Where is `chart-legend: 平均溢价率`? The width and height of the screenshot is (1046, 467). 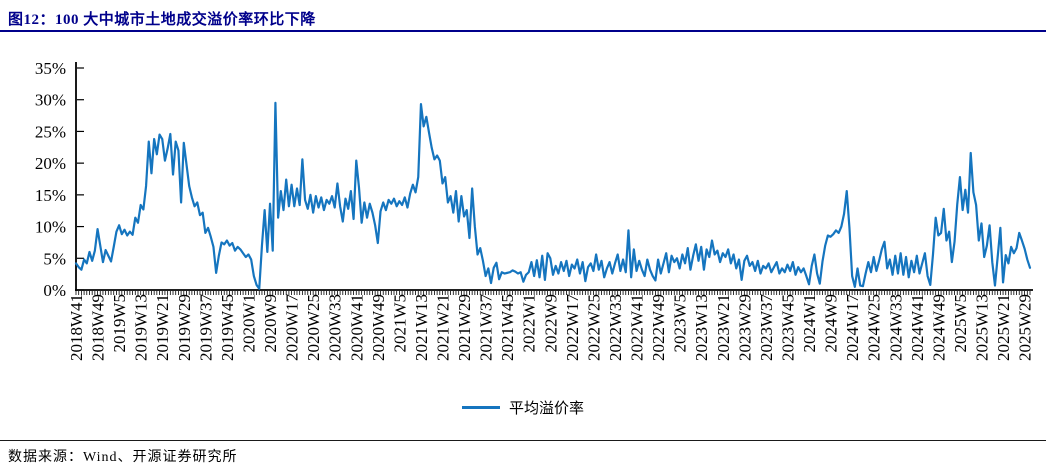
chart-legend: 平均溢价率 is located at coordinates (523, 407).